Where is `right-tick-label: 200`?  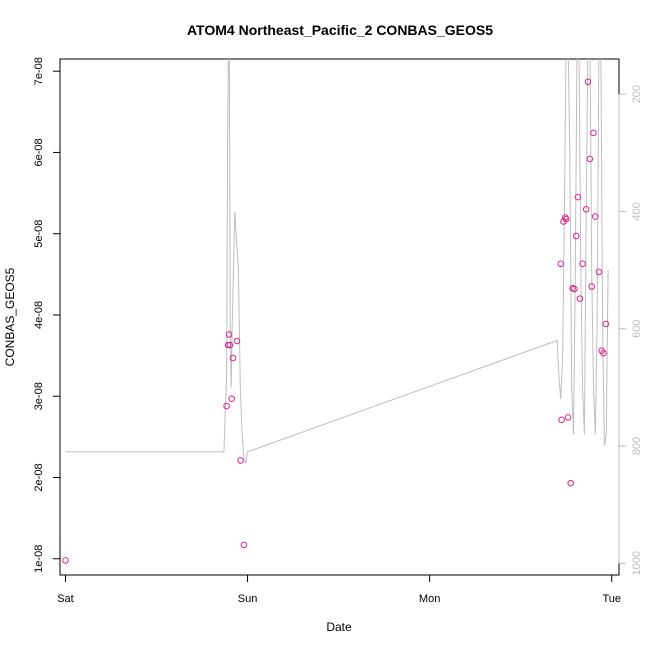 right-tick-label: 200 is located at coordinates (637, 94).